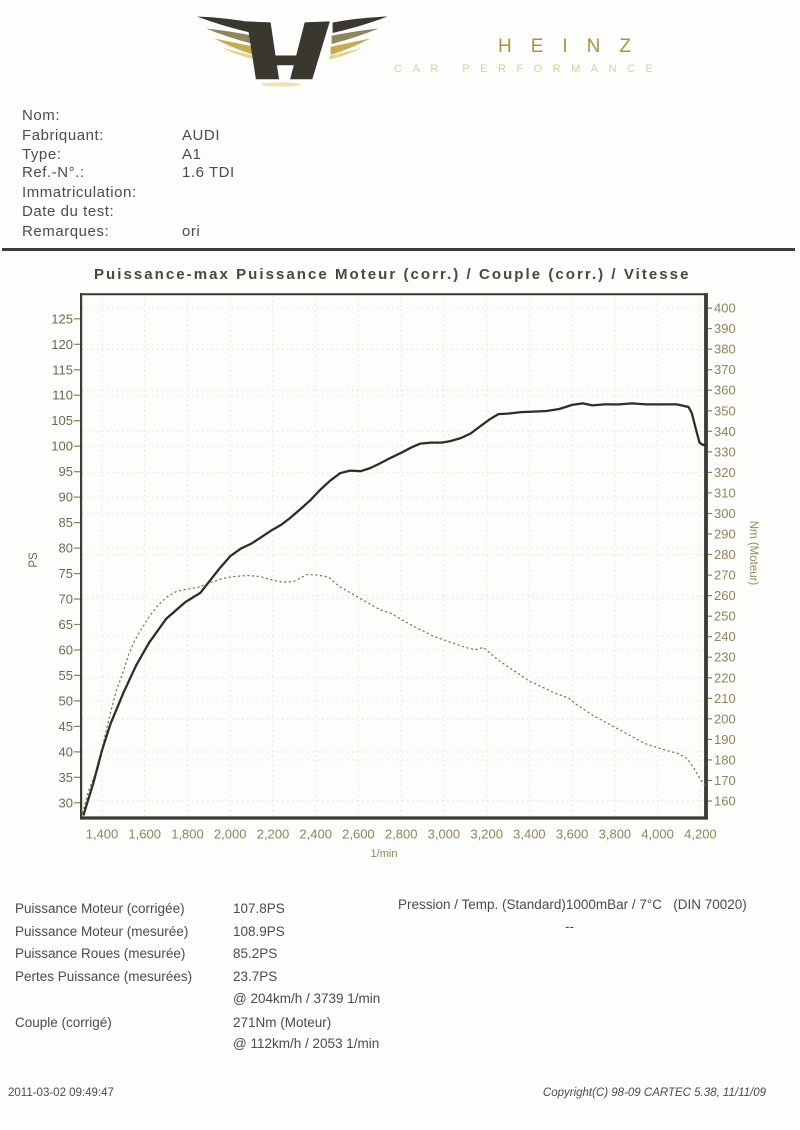 This screenshot has width=800, height=1130. Describe the element at coordinates (358, 834) in the screenshot. I see `svg-text: 2,600` at that location.